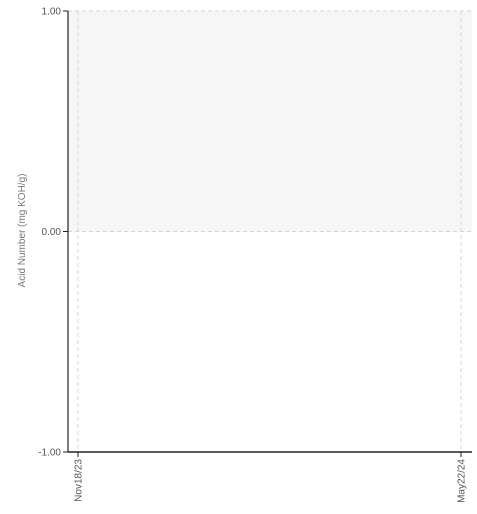 Image resolution: width=477 pixels, height=514 pixels. I want to click on y-tick-label: 1.00, so click(52, 12).